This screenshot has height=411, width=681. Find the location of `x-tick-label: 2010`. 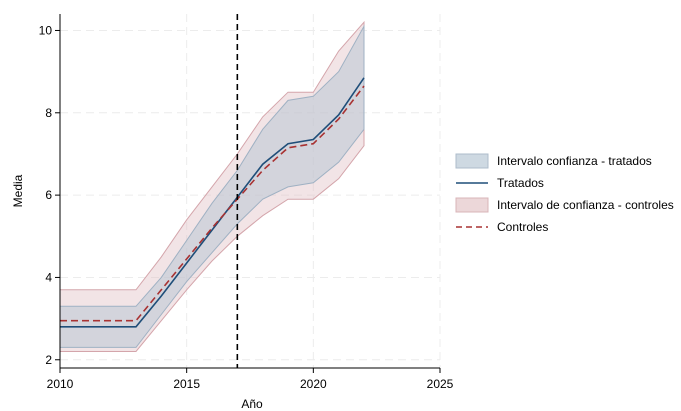

x-tick-label: 2010 is located at coordinates (60, 384).